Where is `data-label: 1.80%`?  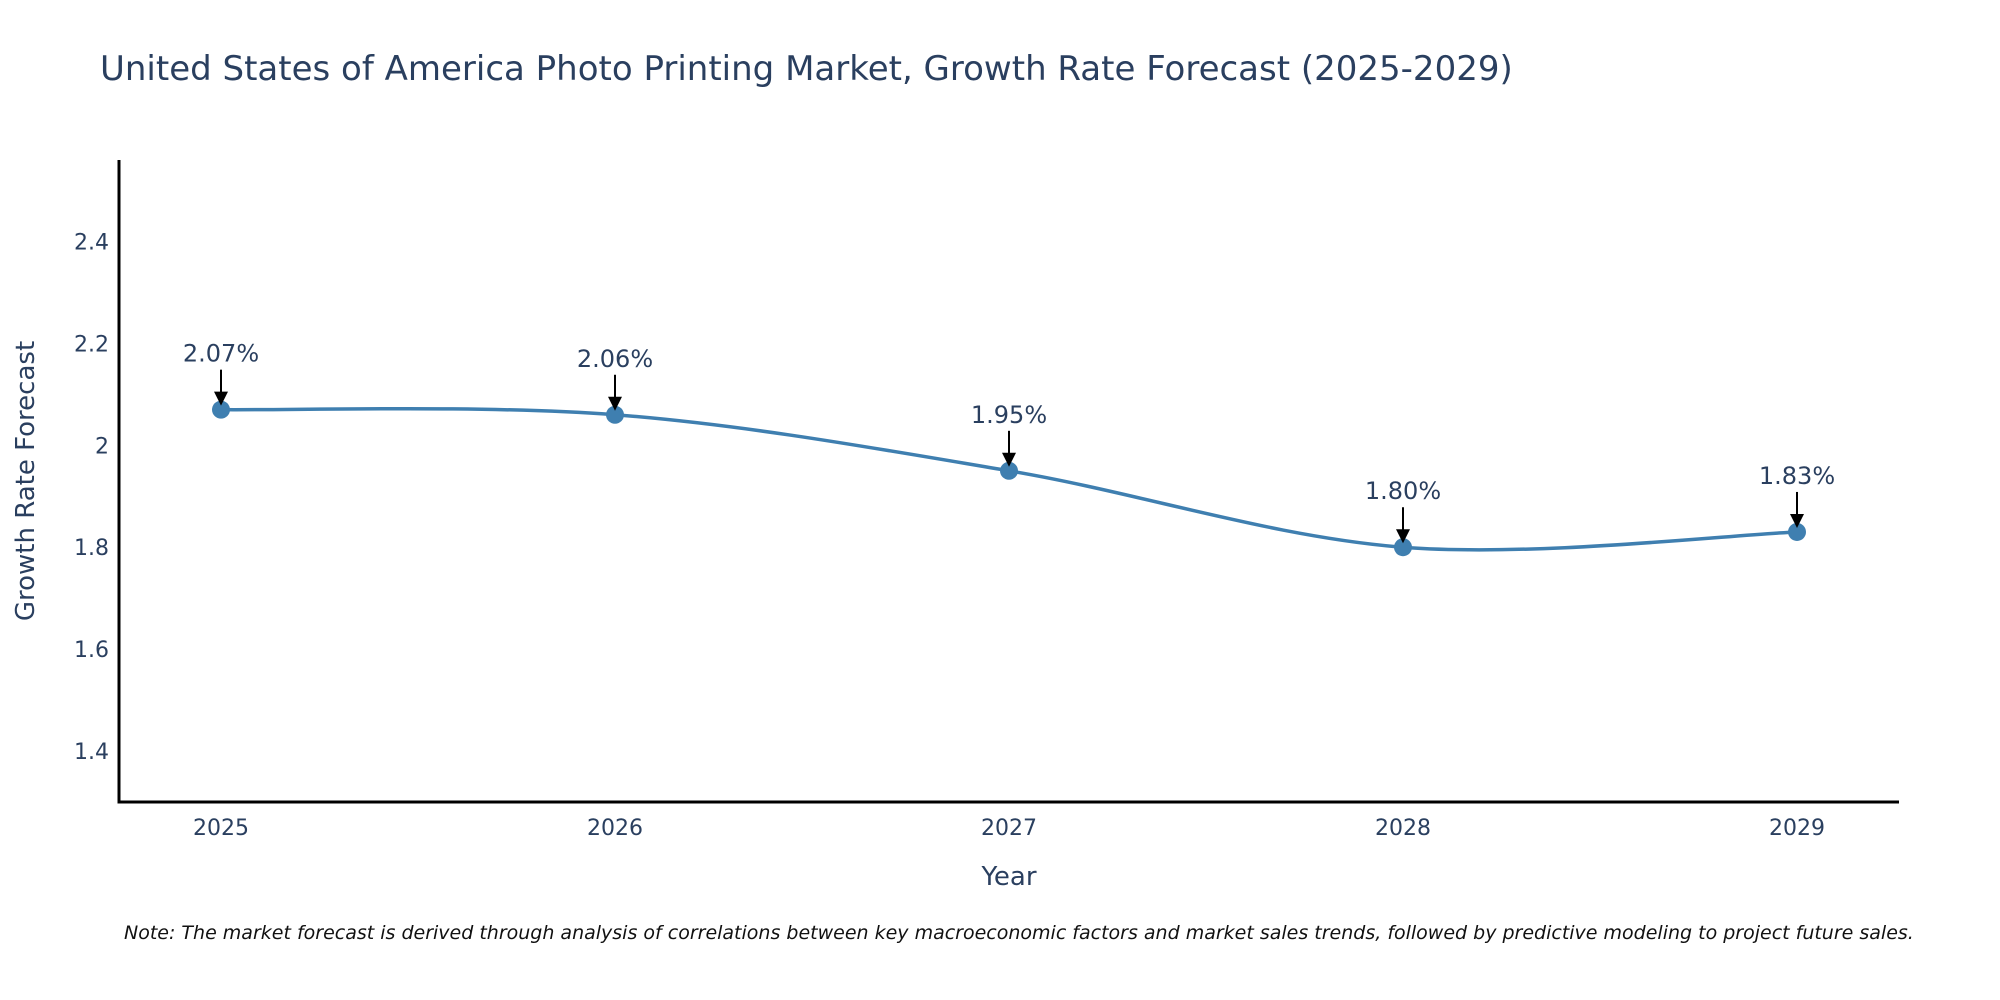
data-label: 1.80% is located at coordinates (1403, 491).